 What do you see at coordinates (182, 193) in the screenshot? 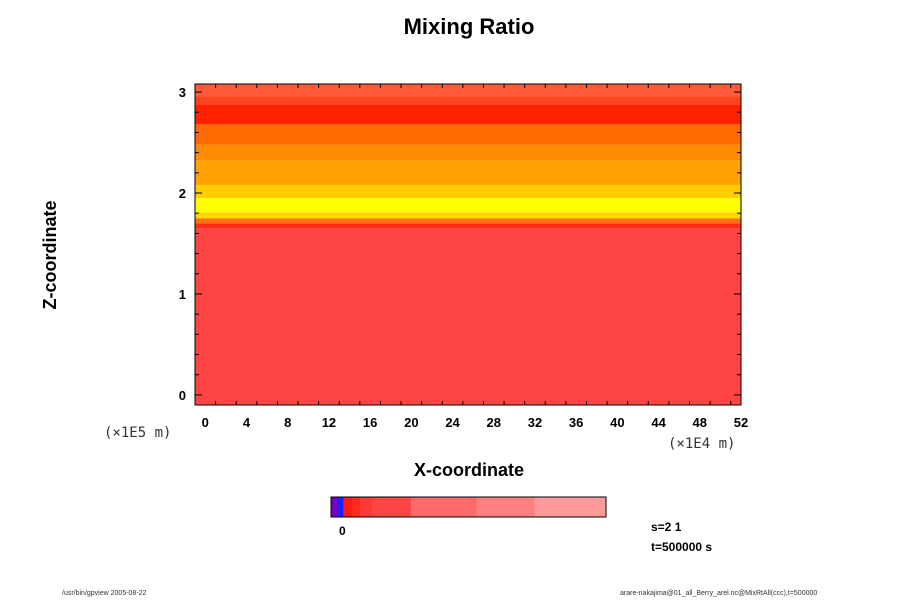
I see `y-tick-label: 2` at bounding box center [182, 193].